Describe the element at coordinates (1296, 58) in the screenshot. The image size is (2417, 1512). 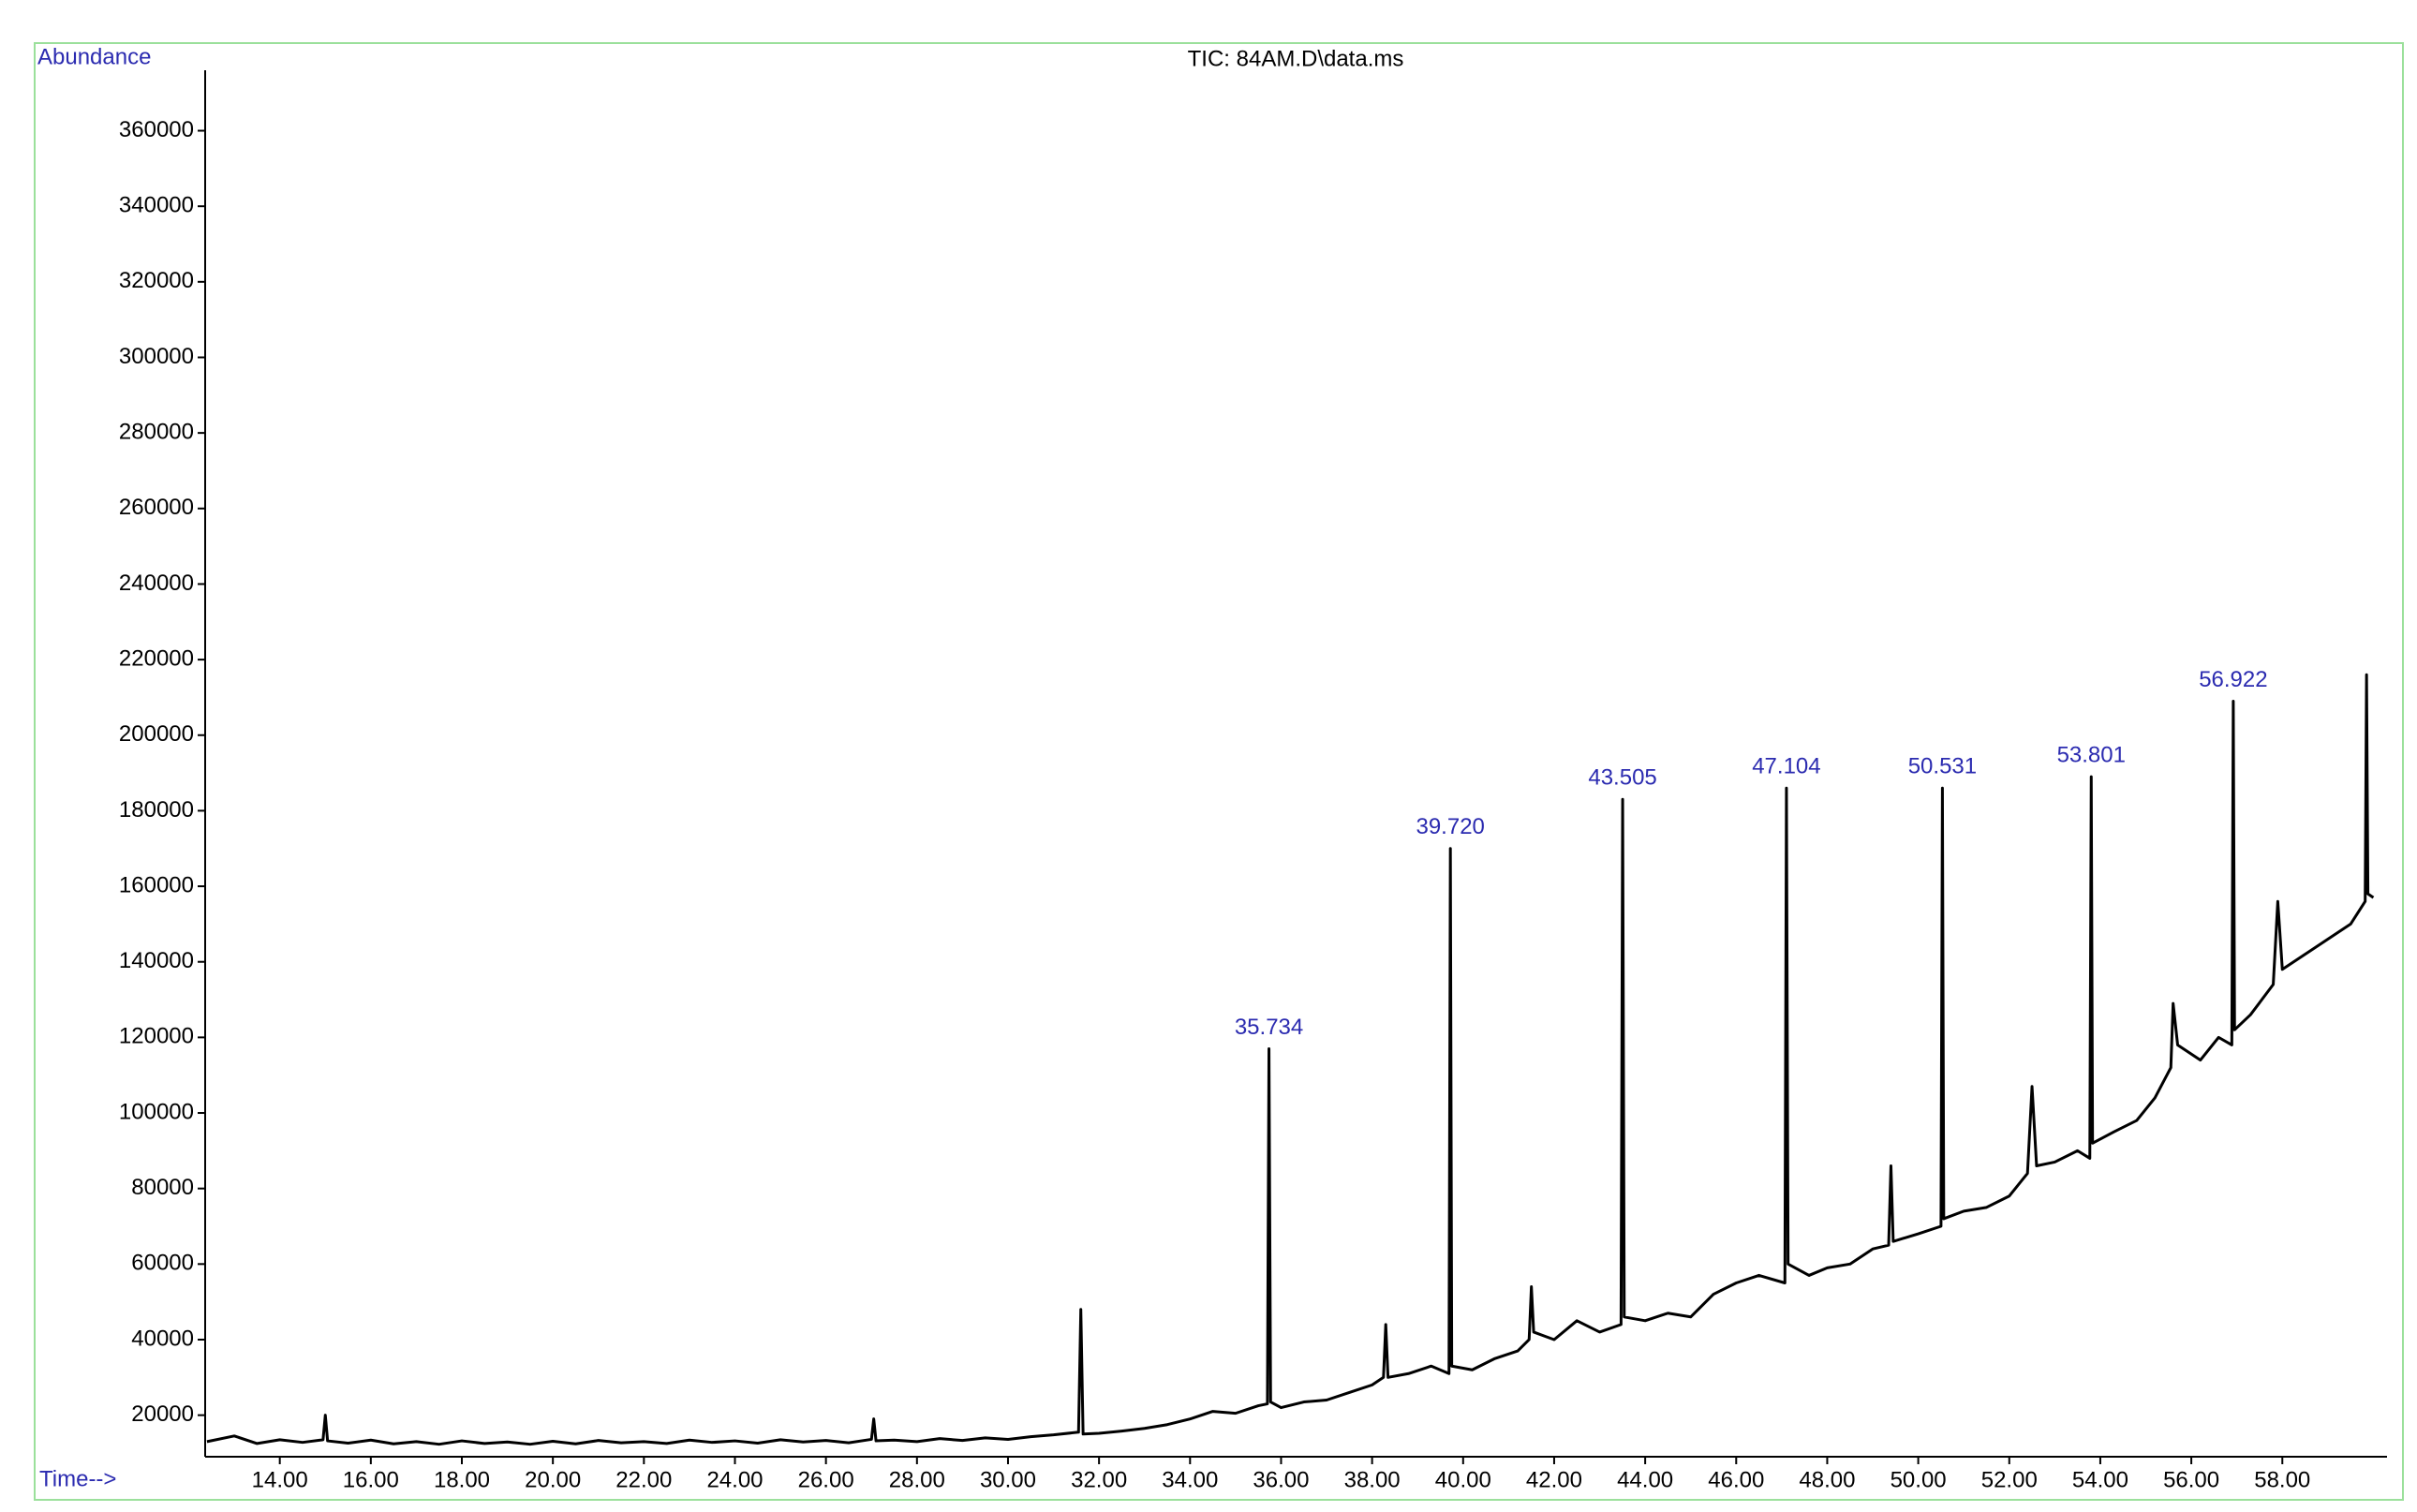
I see `chart-title: TIC: 84AM.D\data.ms` at that location.